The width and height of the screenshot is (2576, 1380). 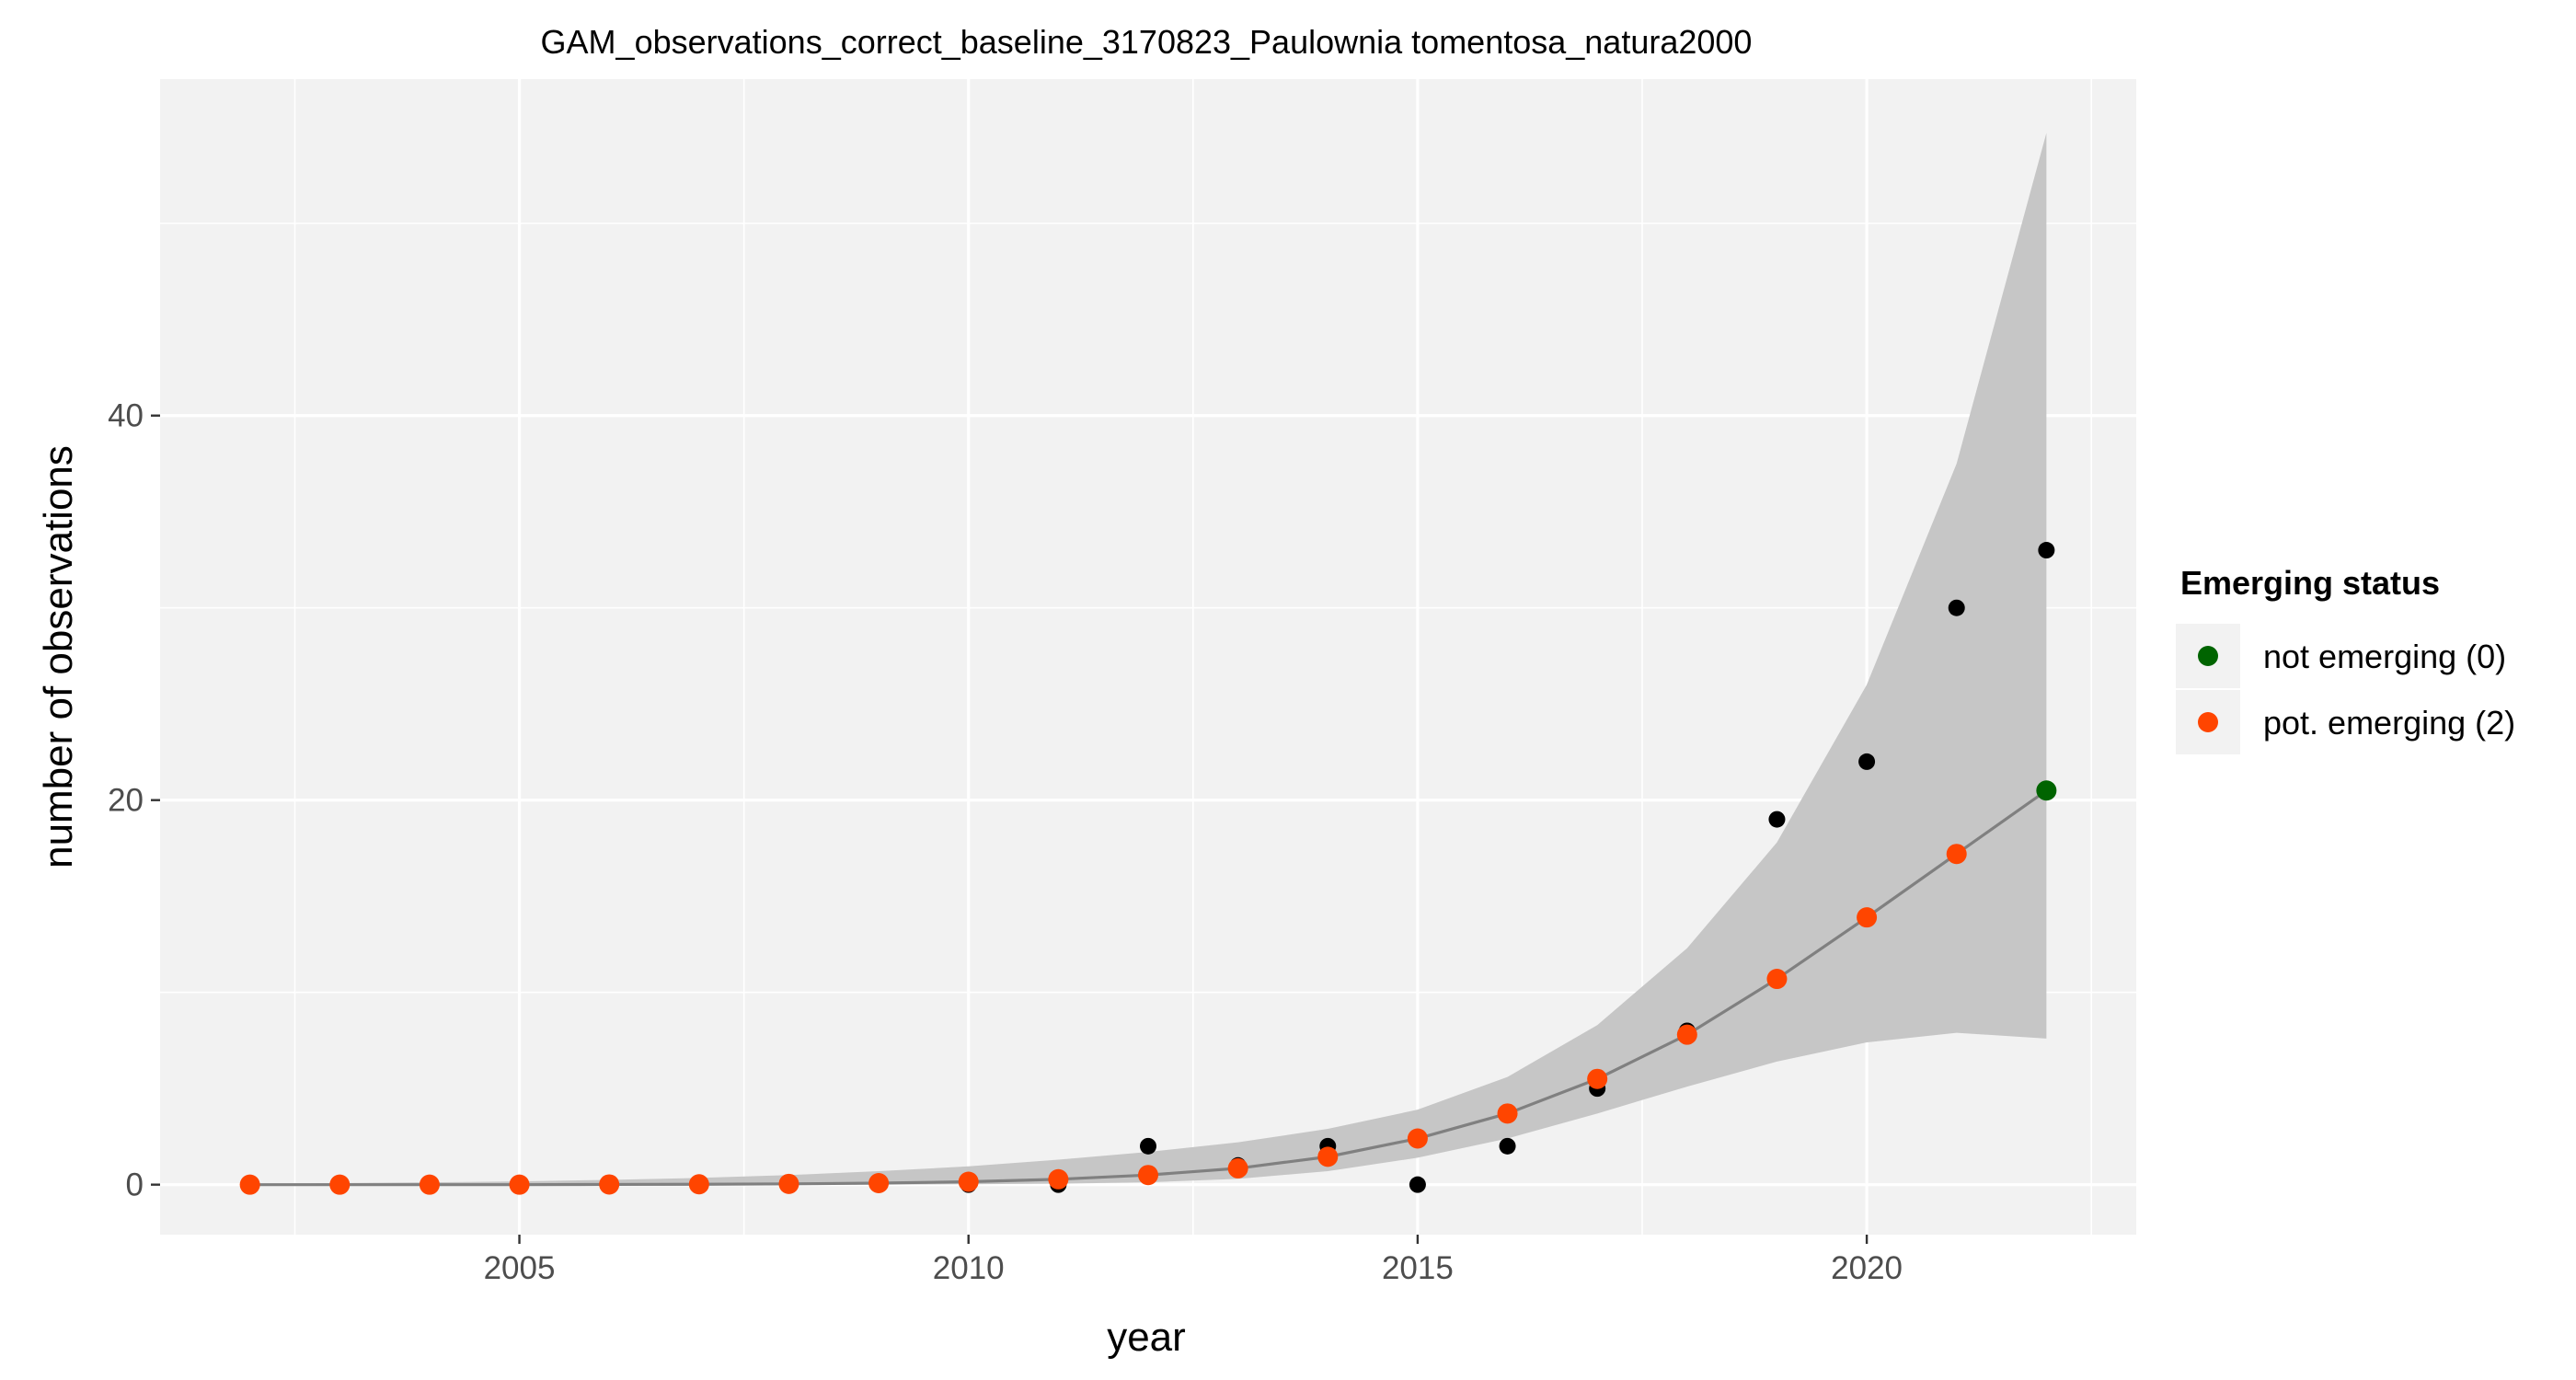 What do you see at coordinates (2389, 723) in the screenshot?
I see `legend-label: pot. emerging (2)` at bounding box center [2389, 723].